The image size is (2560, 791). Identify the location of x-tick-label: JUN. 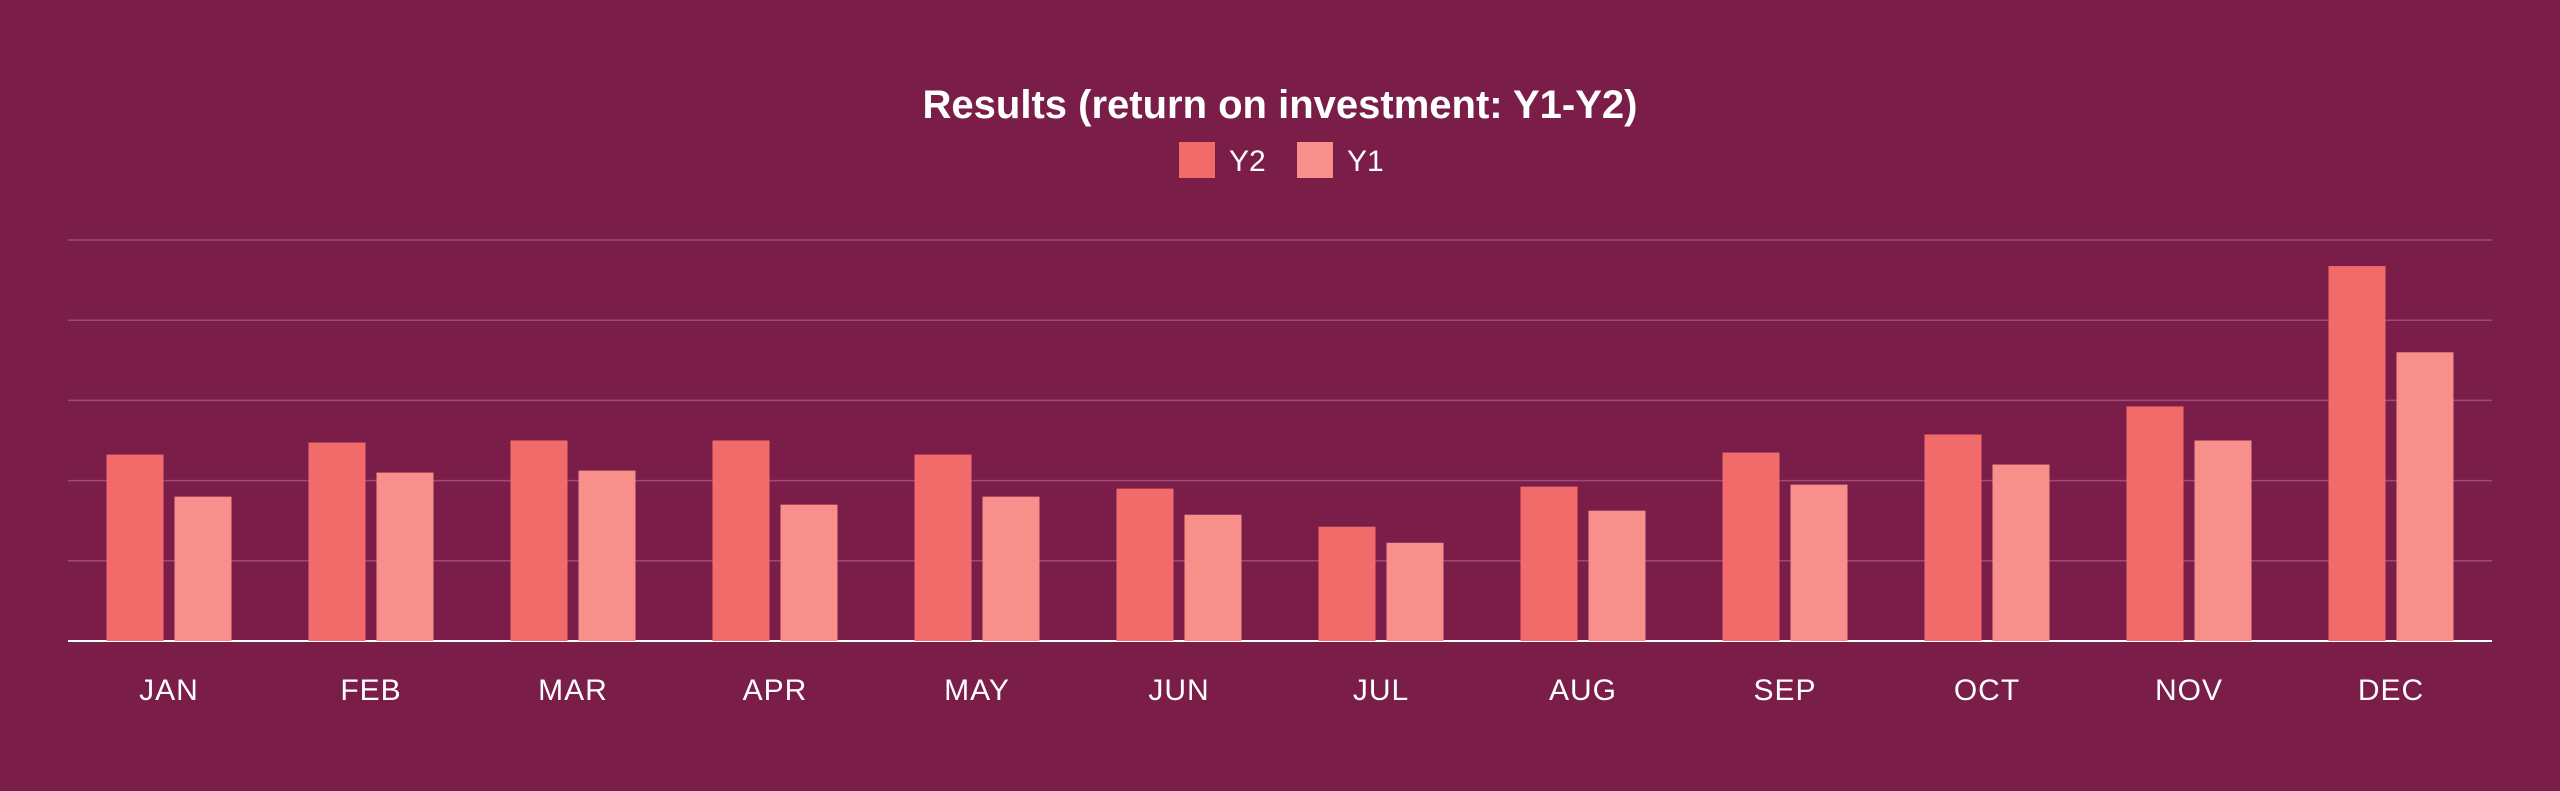
(1178, 690).